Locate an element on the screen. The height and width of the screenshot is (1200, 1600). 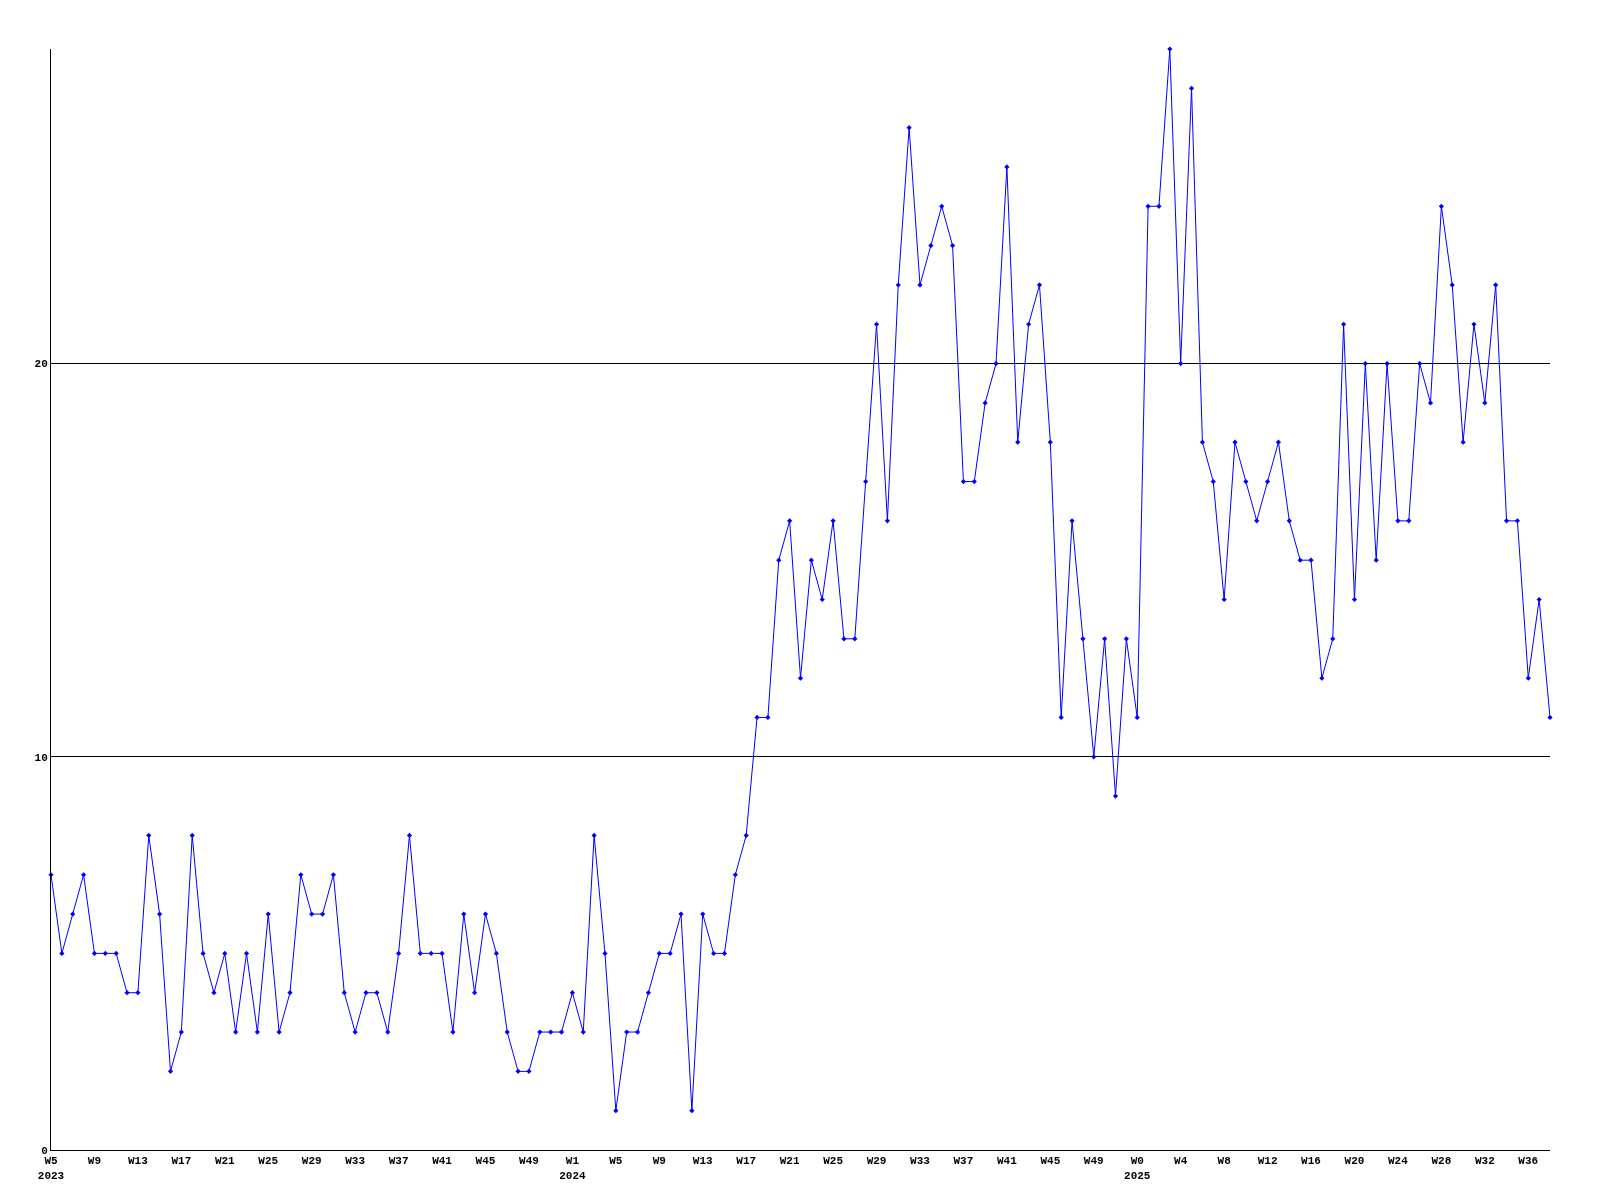
x-tick-label: W8 is located at coordinates (1224, 1161).